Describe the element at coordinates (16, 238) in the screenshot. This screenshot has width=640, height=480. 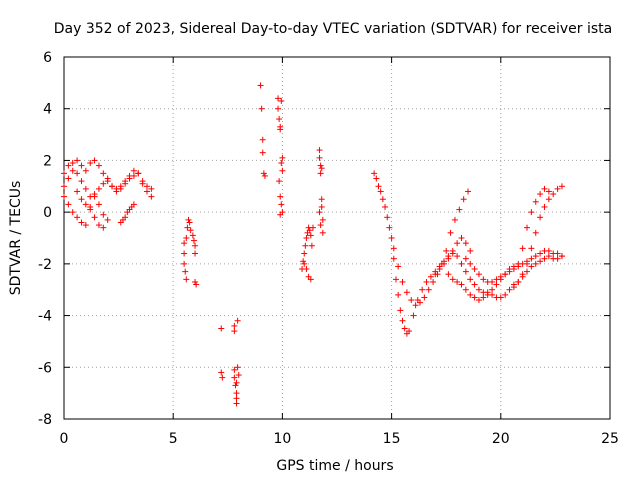
I see `y-axis-label: SDTVAR / TECUs` at that location.